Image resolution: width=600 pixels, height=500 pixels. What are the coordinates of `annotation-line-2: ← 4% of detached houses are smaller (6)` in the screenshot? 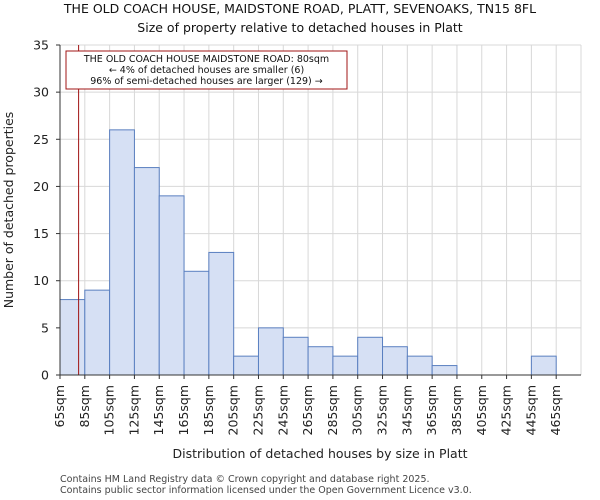 It's located at (206, 70).